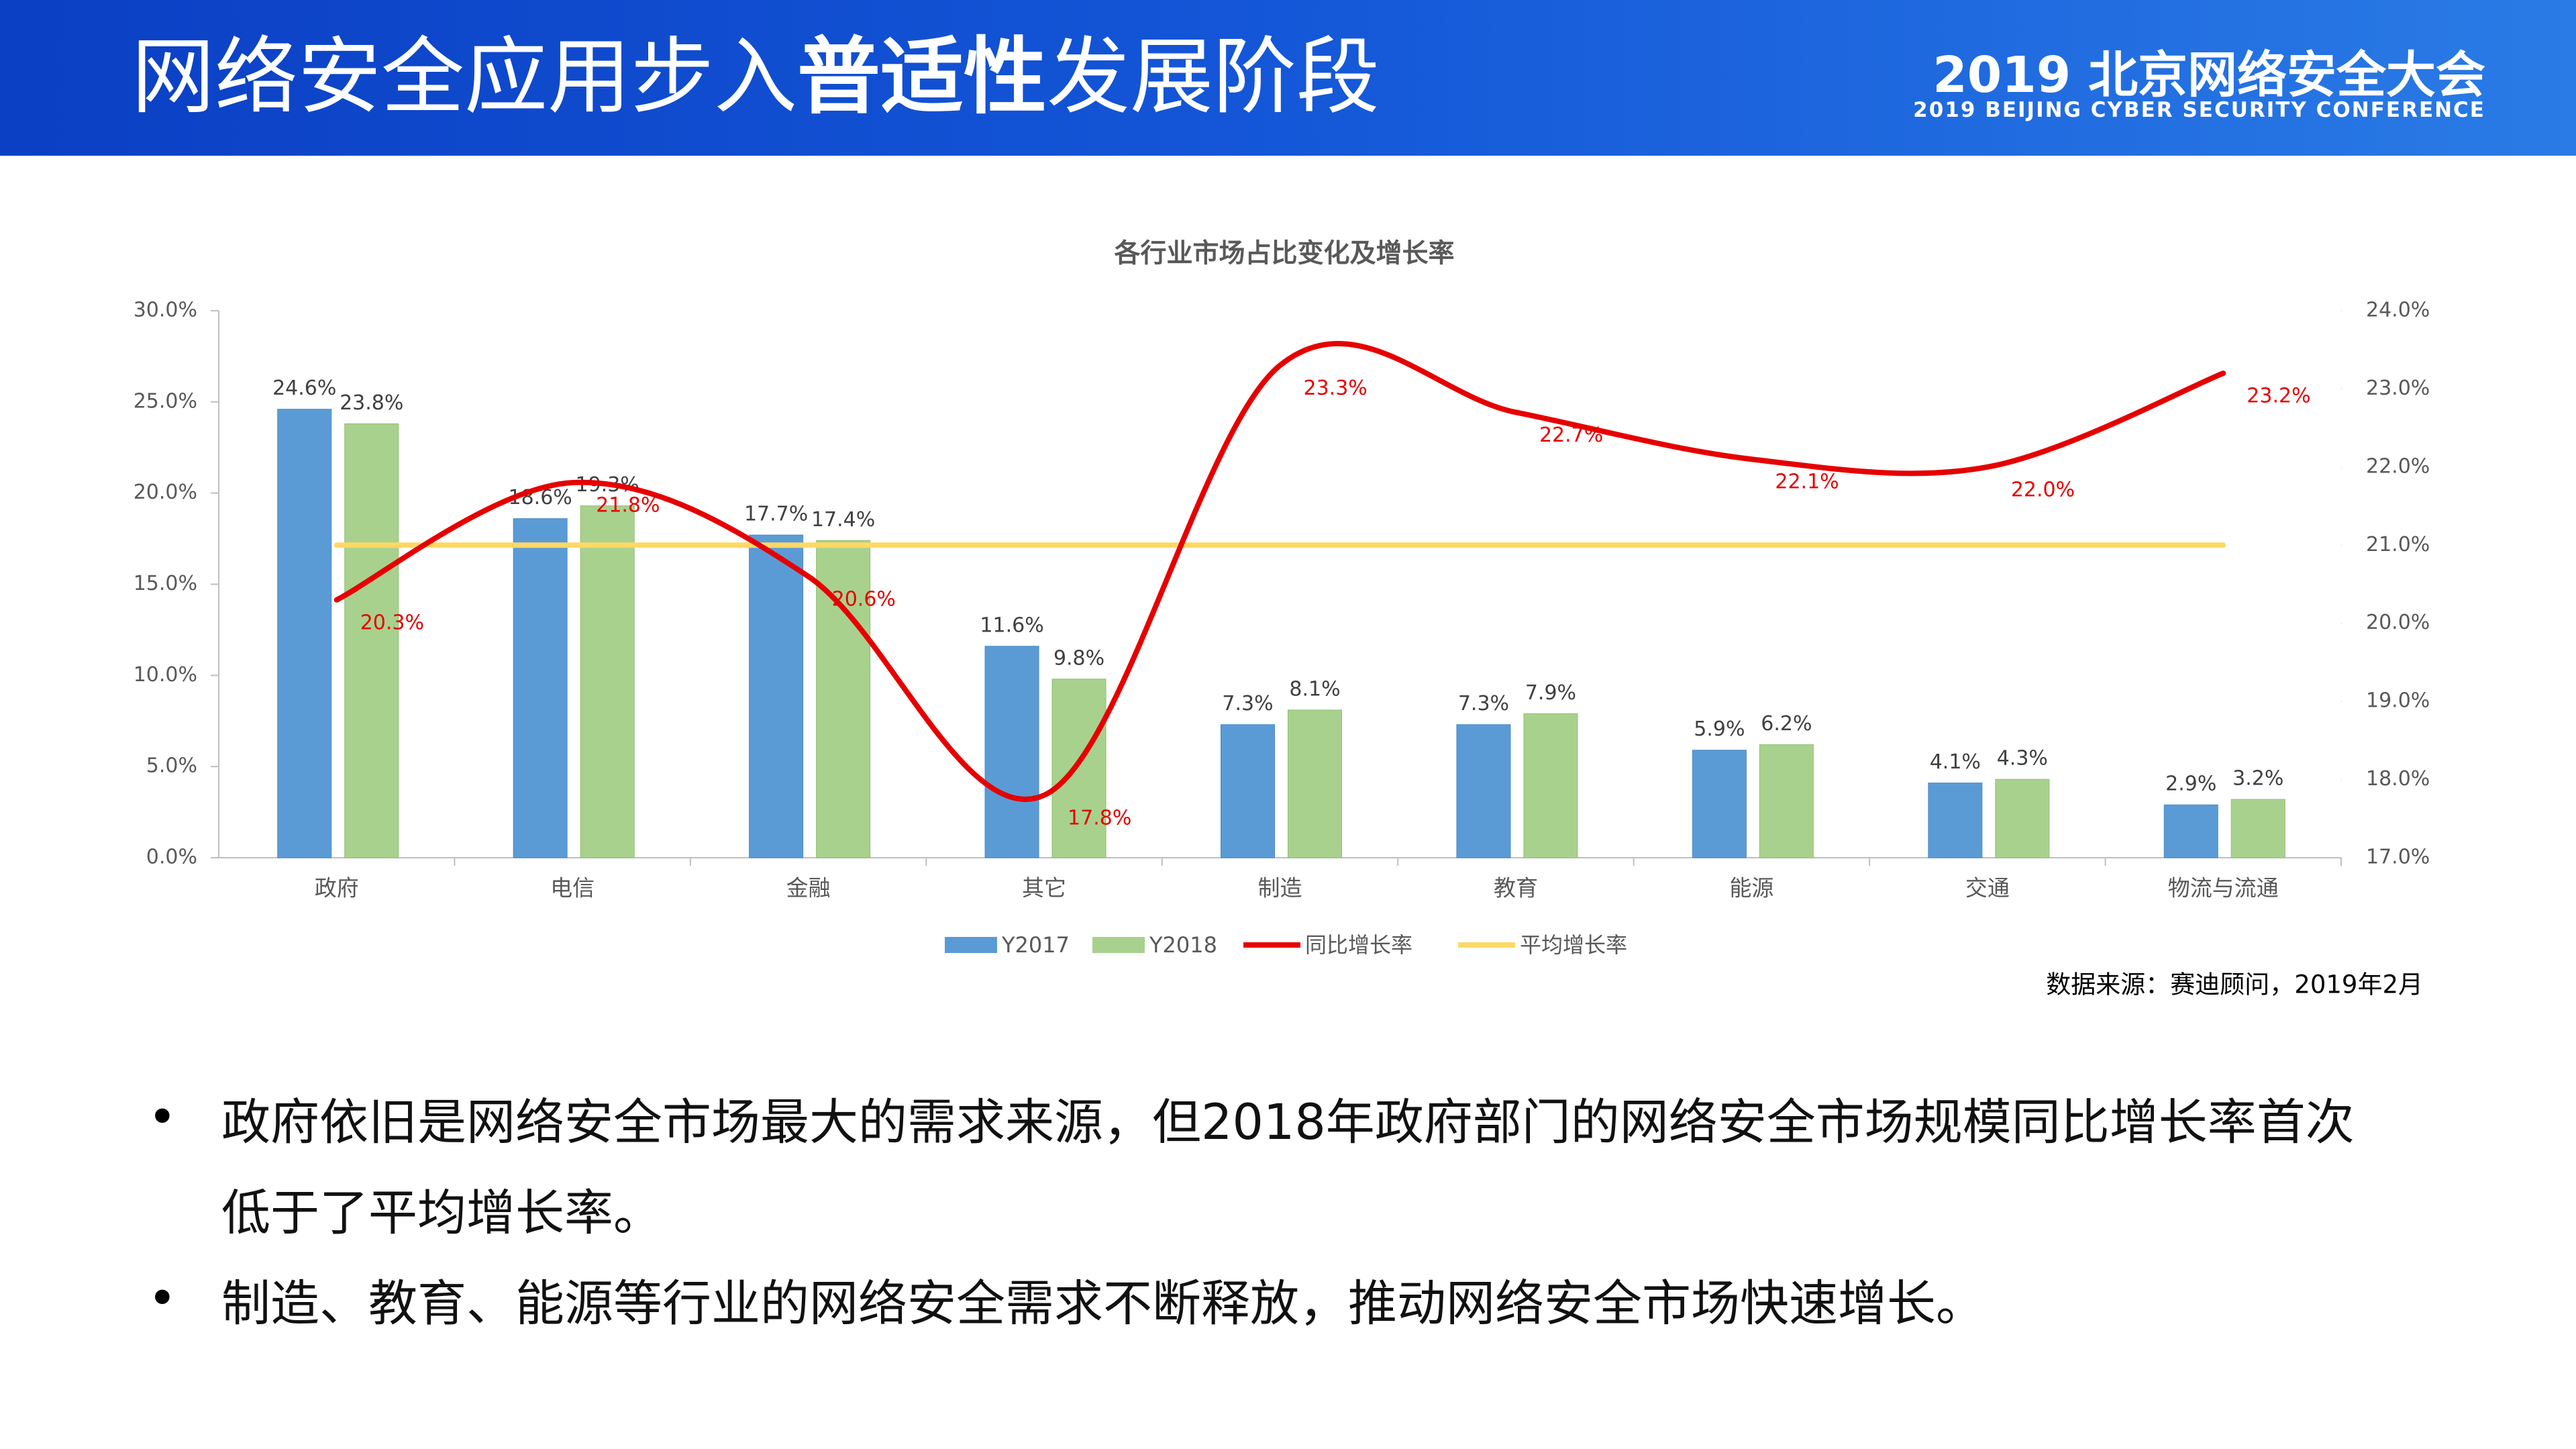 The width and height of the screenshot is (2576, 1449). Describe the element at coordinates (1516, 888) in the screenshot. I see `x-tick-label: 教育` at that location.